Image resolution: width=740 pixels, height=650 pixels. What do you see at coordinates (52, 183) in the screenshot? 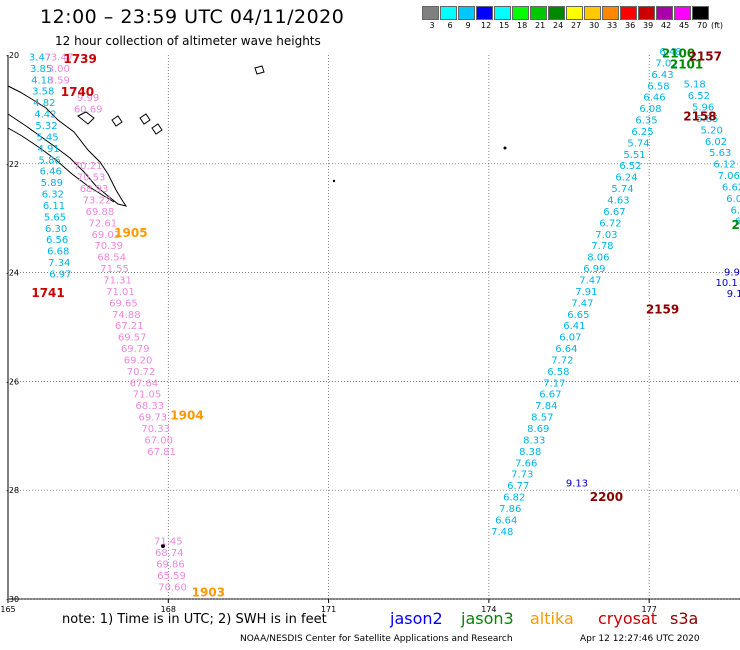
I see `wave-height-label: 5.89` at bounding box center [52, 183].